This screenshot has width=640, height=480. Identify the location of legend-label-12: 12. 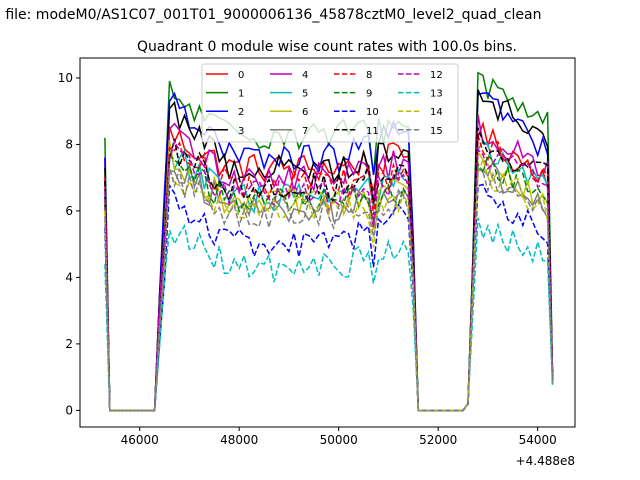
(436, 75).